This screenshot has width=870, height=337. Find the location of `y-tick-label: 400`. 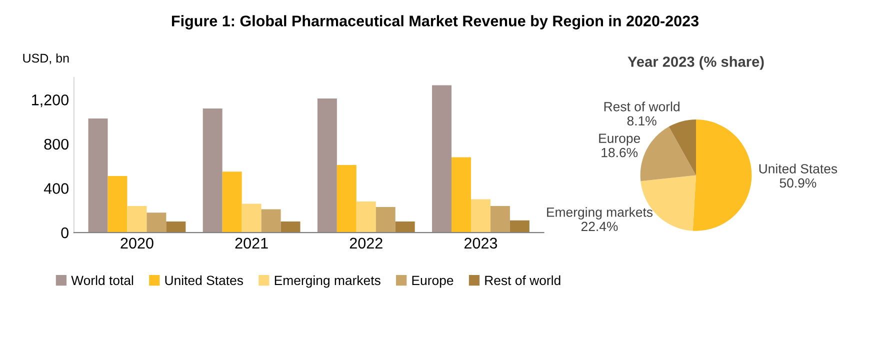

y-tick-label: 400 is located at coordinates (56, 188).